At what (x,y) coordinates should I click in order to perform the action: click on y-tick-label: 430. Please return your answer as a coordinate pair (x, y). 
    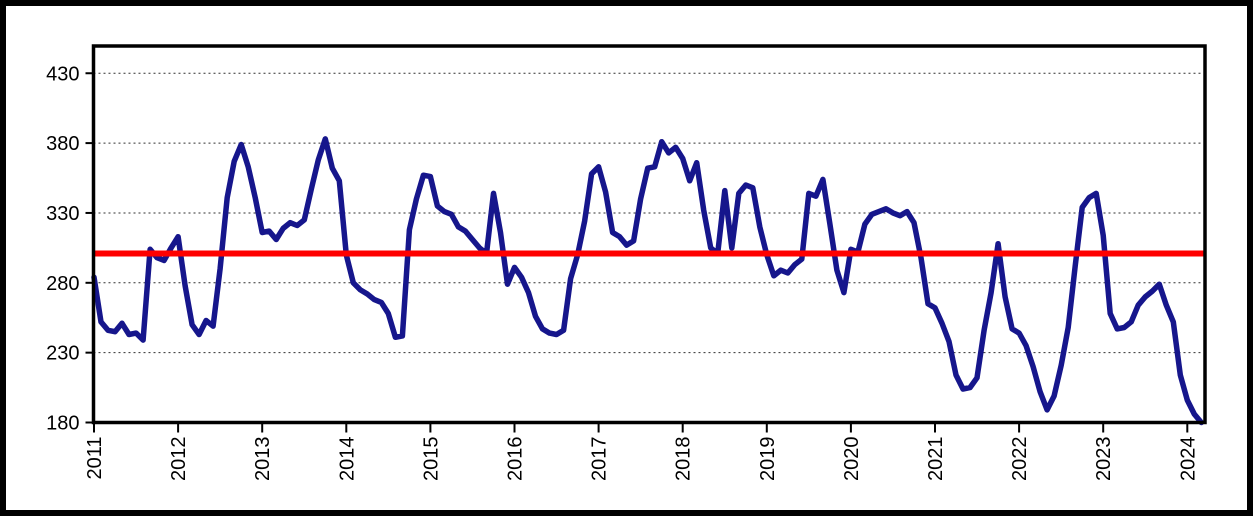
    Looking at the image, I should click on (62, 74).